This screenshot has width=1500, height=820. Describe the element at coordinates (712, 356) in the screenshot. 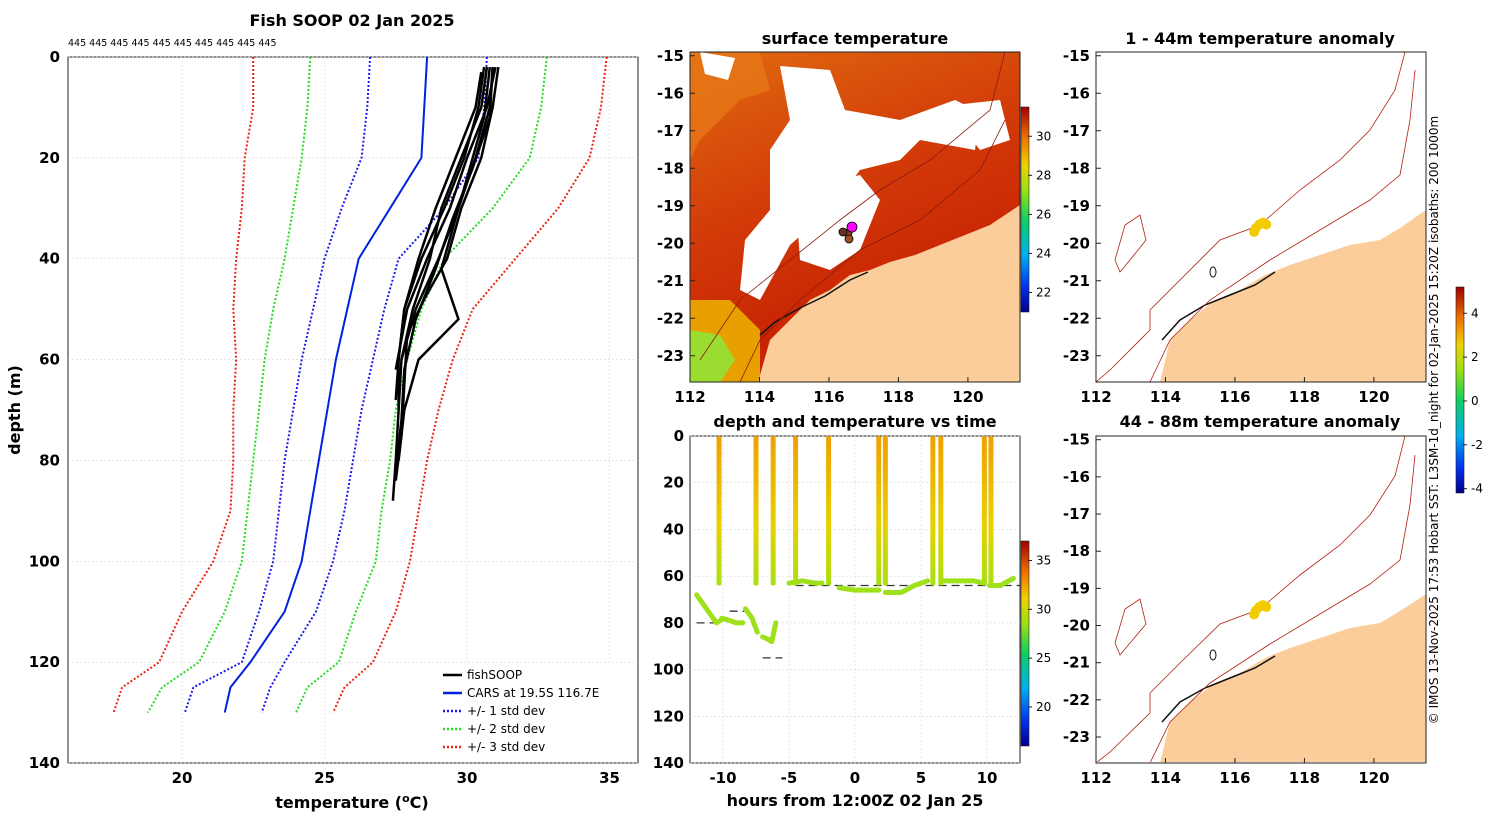

I see `sst-green-patch` at that location.